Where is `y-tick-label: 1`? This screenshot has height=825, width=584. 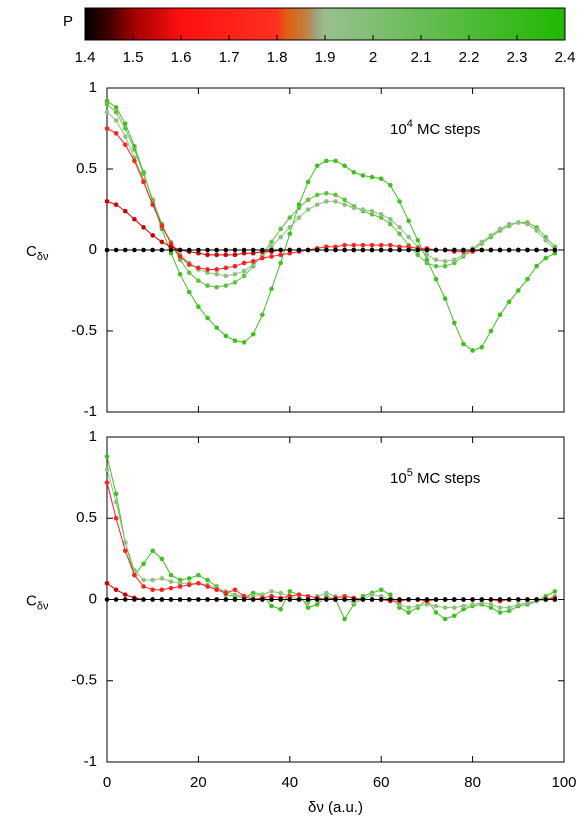 y-tick-label: 1 is located at coordinates (93, 436).